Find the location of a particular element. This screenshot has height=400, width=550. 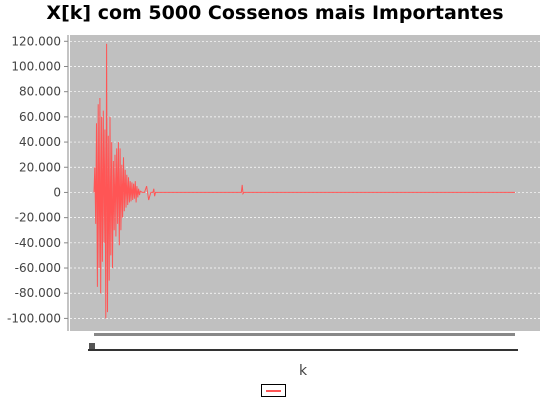

y-tick-label: 80.000 is located at coordinates (40, 92).